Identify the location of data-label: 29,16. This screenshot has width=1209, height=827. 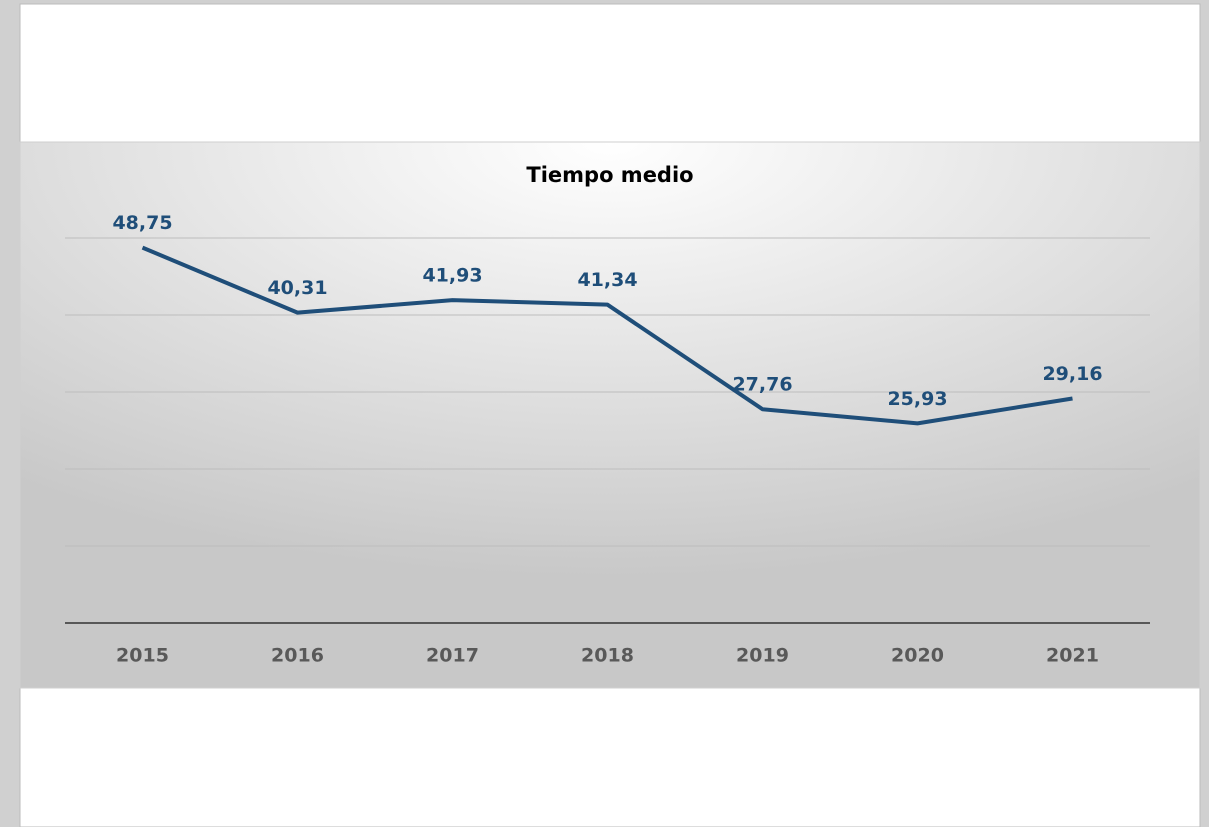
(1072, 374).